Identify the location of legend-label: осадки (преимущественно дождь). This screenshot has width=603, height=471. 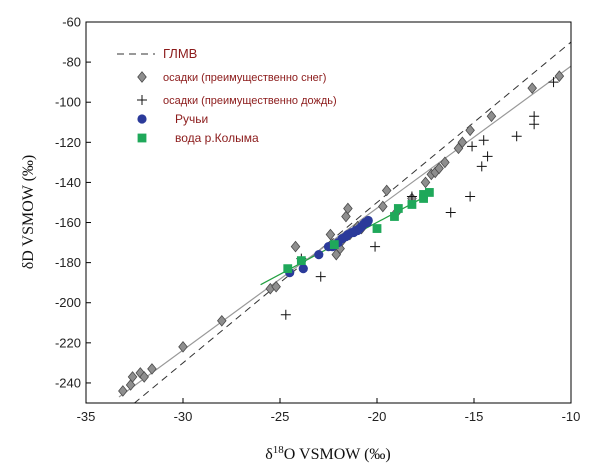
(250, 101).